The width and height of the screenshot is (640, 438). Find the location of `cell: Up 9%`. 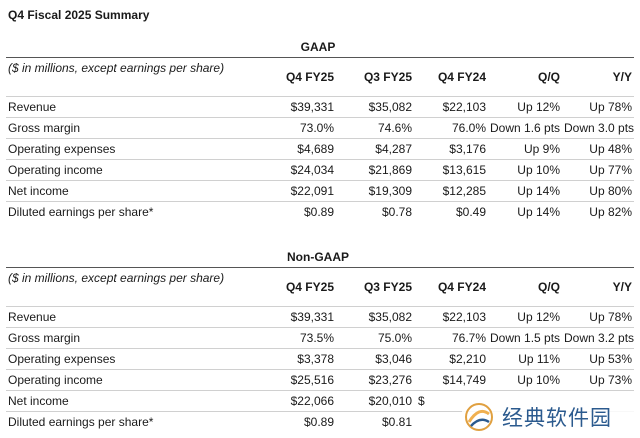

cell: Up 9% is located at coordinates (525, 149).